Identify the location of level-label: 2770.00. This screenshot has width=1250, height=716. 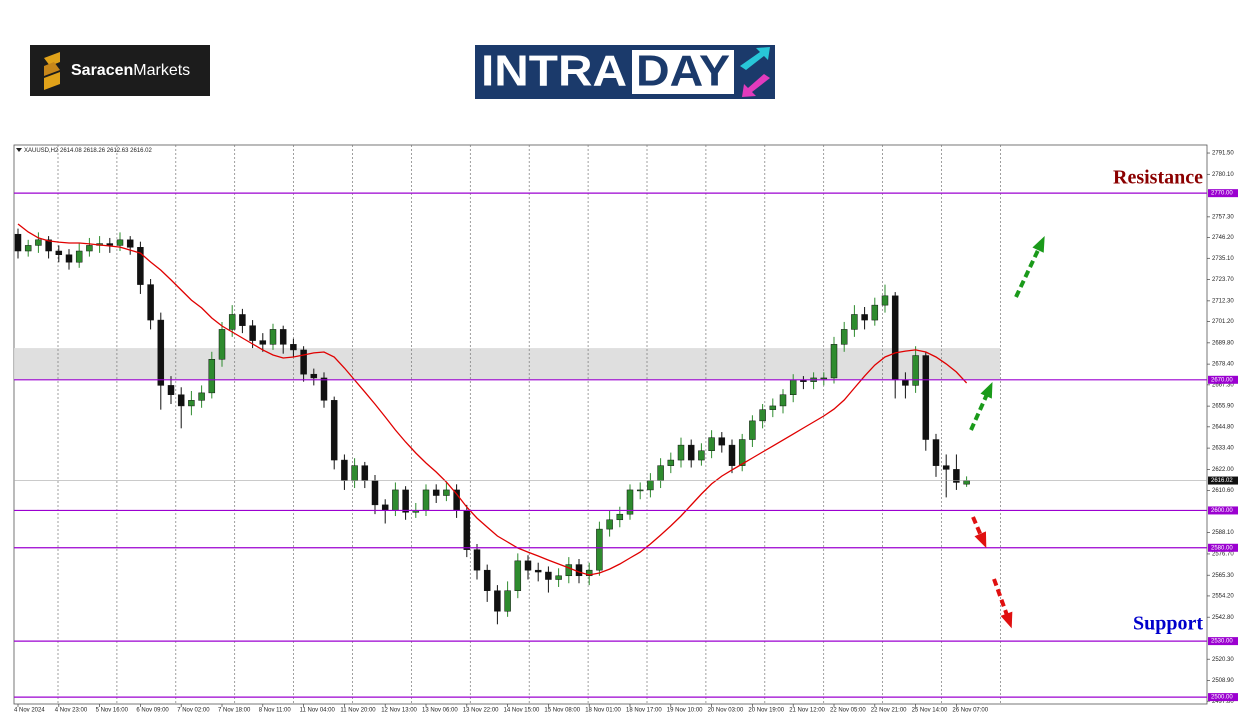
(1222, 194).